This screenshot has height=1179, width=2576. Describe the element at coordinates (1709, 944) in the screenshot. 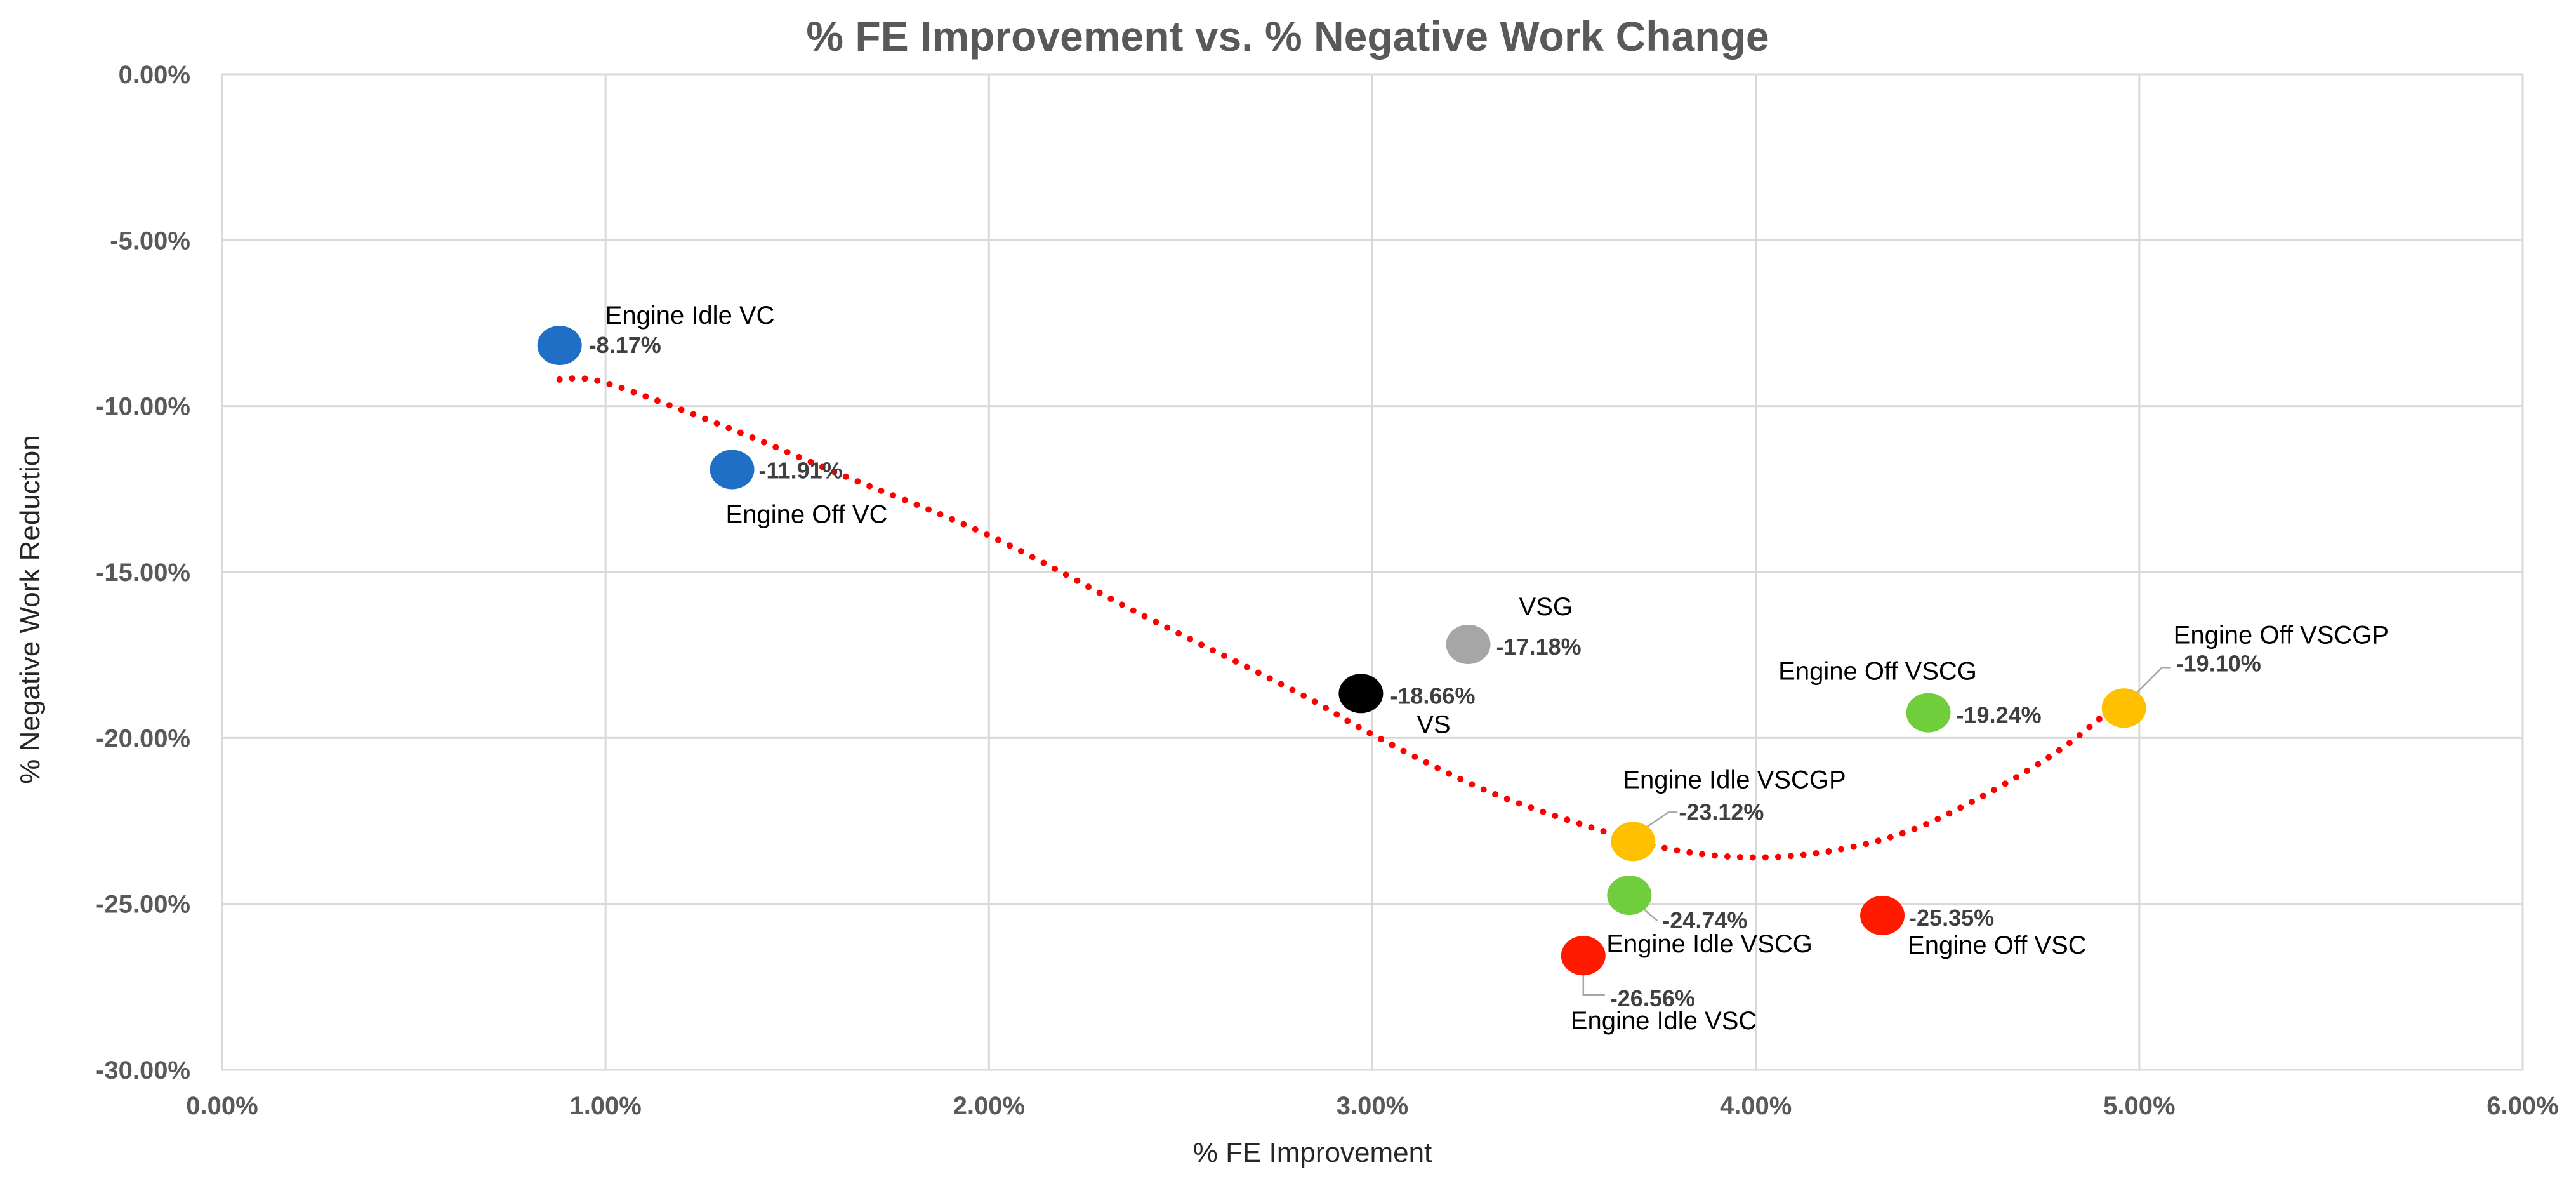

I see `data-point-name-label: Engine Idle VSCG` at that location.